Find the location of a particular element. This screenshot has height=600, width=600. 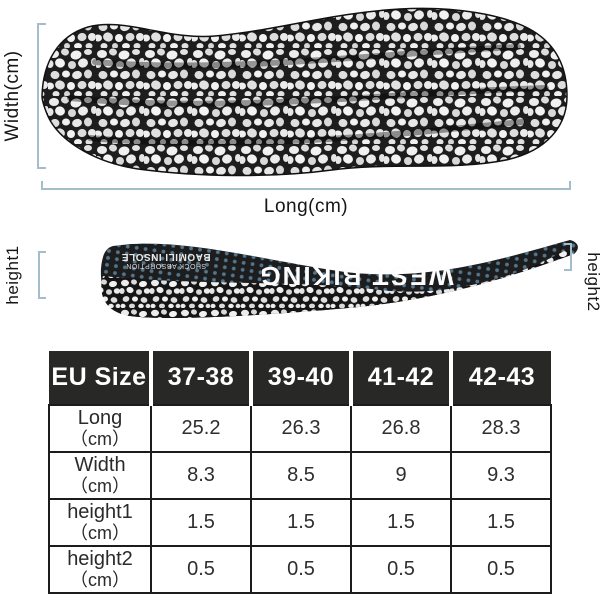

long-dimension-line is located at coordinates (306, 185).